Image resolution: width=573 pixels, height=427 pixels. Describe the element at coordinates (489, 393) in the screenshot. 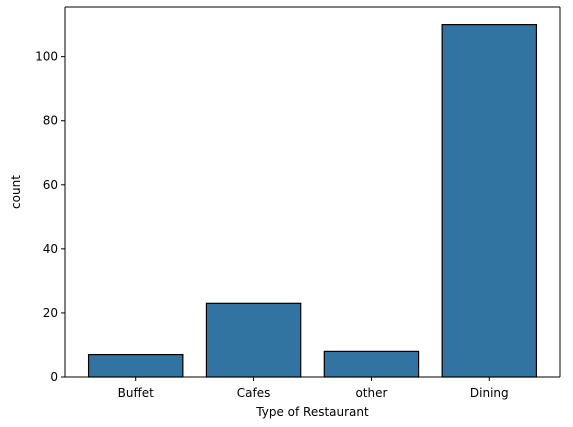

I see `x-tick-label: Dining` at that location.